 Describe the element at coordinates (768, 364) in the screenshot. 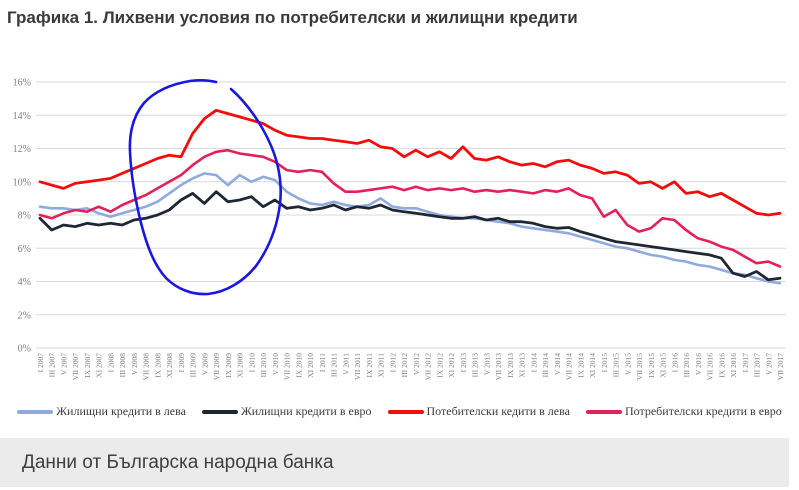

I see `x-axis-tick: V 2017` at that location.